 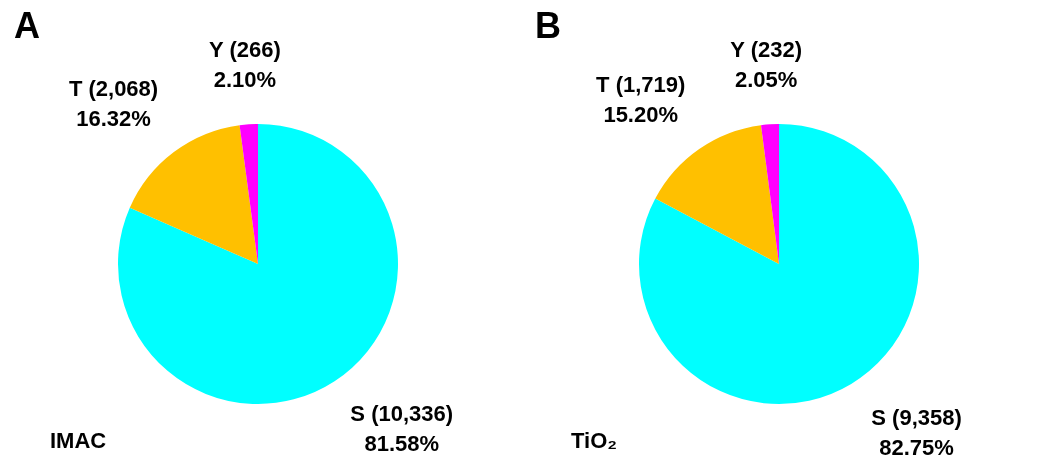 What do you see at coordinates (766, 49) in the screenshot?
I see `slice-label: Y (232)` at bounding box center [766, 49].